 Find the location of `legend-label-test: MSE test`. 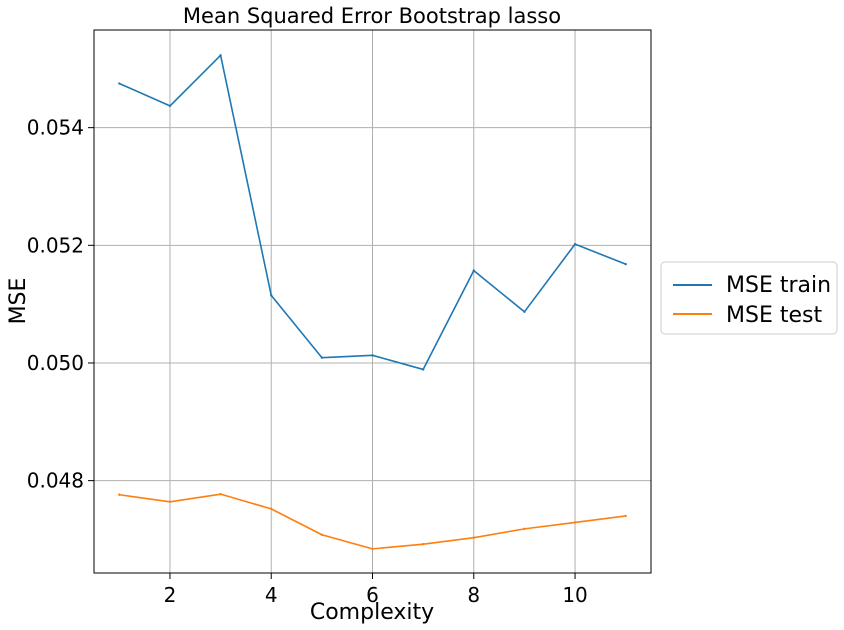

legend-label-test: MSE test is located at coordinates (774, 315).